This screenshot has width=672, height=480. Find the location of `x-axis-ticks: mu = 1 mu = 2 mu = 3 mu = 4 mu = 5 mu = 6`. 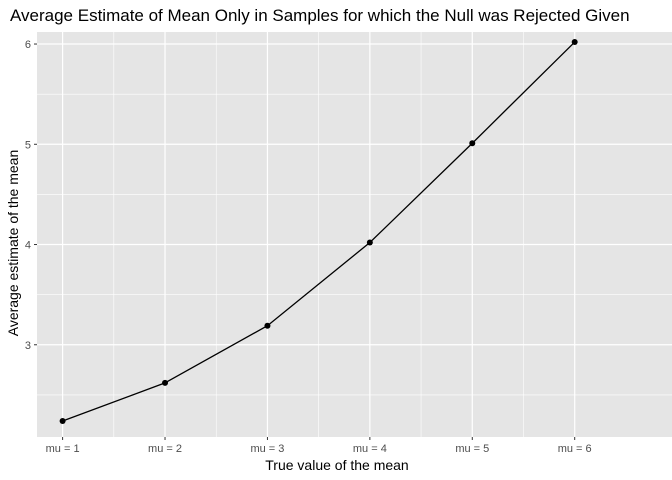

x-axis-ticks: mu = 1 mu = 2 mu = 3 mu = 4 mu = 5 mu = 6 is located at coordinates (319, 446).